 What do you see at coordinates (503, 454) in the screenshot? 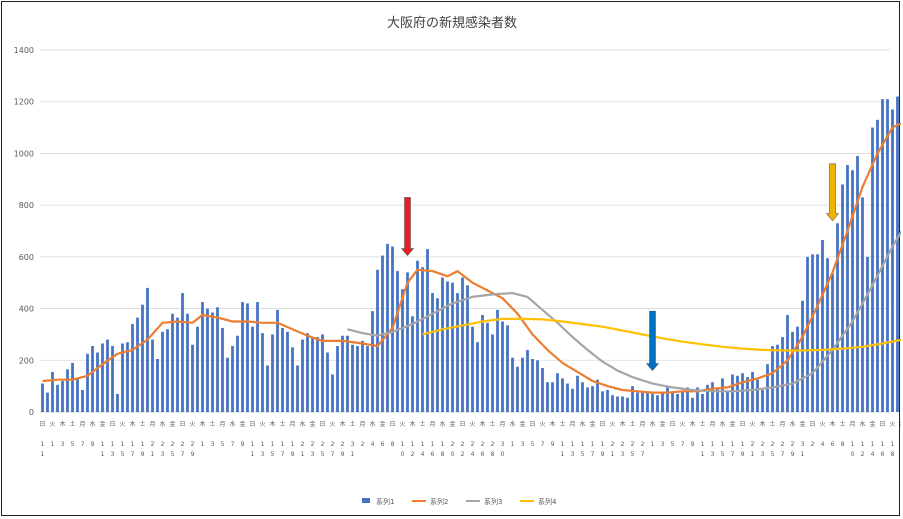
I see `x-tick-day: 0` at bounding box center [503, 454].